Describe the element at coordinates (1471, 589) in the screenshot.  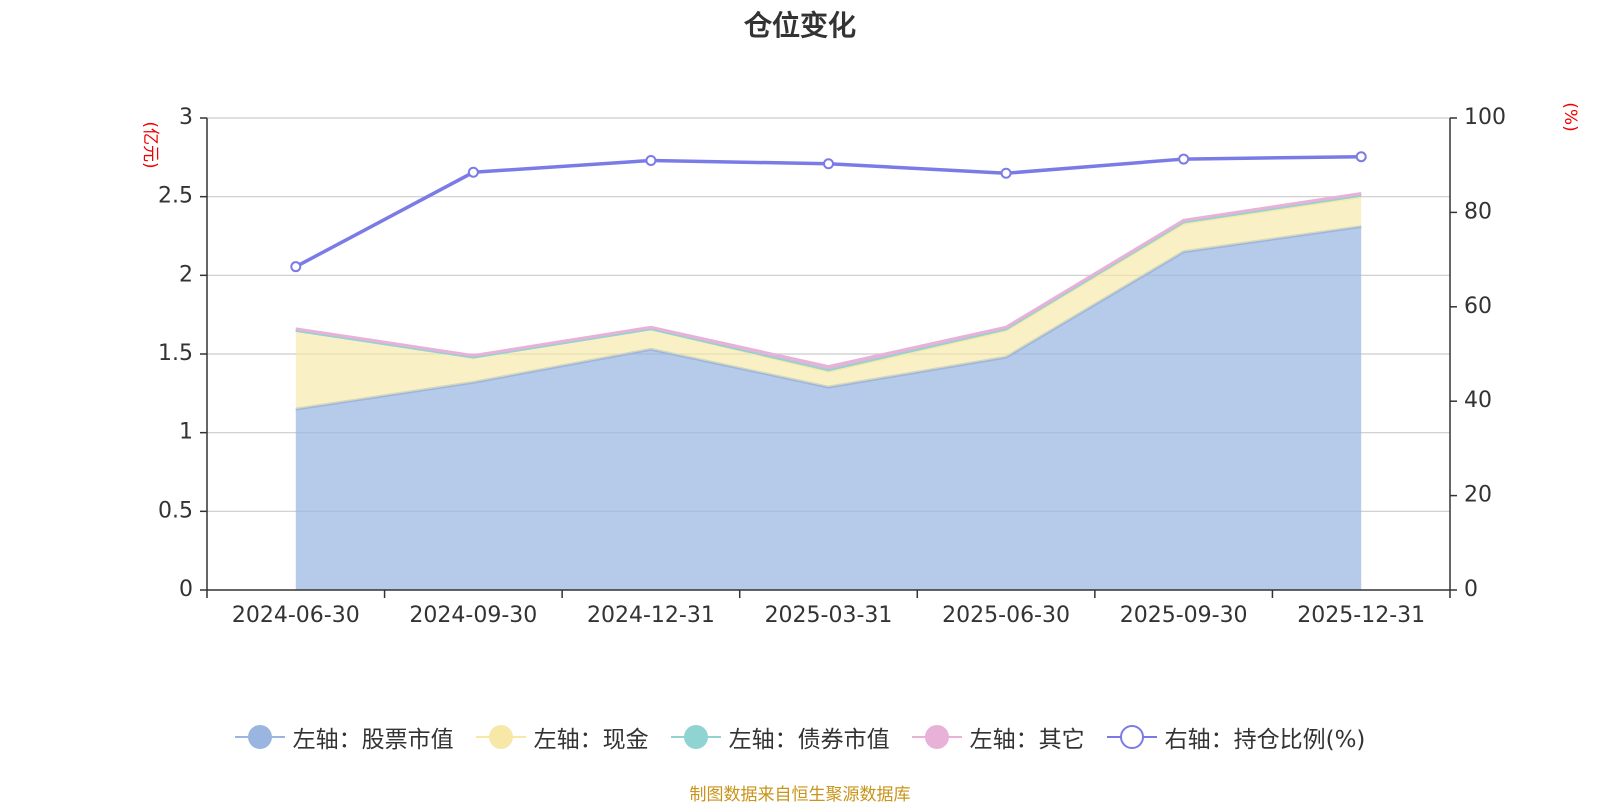
I see `right-tick-label: 0` at that location.